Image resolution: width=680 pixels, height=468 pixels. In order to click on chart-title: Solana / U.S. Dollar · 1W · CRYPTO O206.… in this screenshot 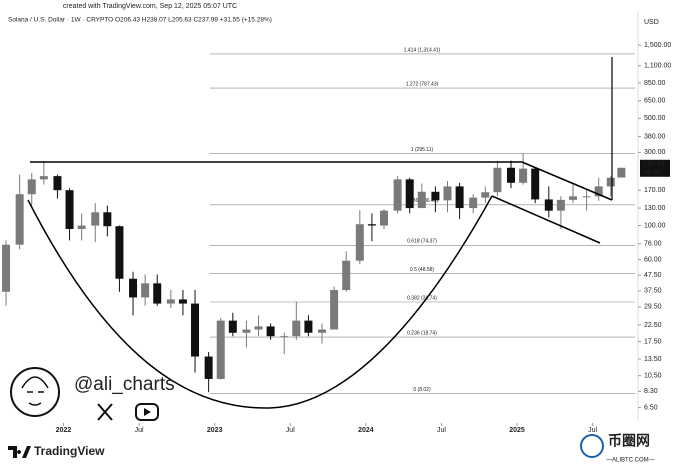, I will do `click(140, 20)`.